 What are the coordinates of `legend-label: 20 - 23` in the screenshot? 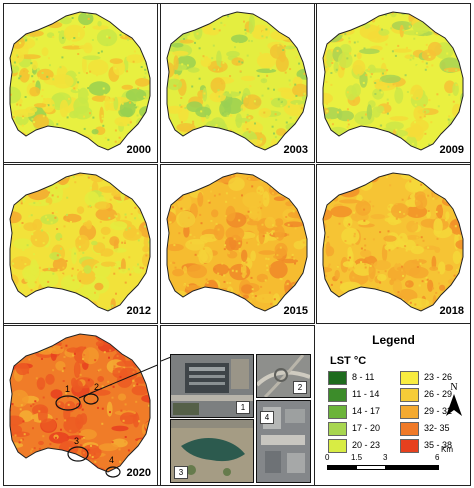 It's located at (366, 445).